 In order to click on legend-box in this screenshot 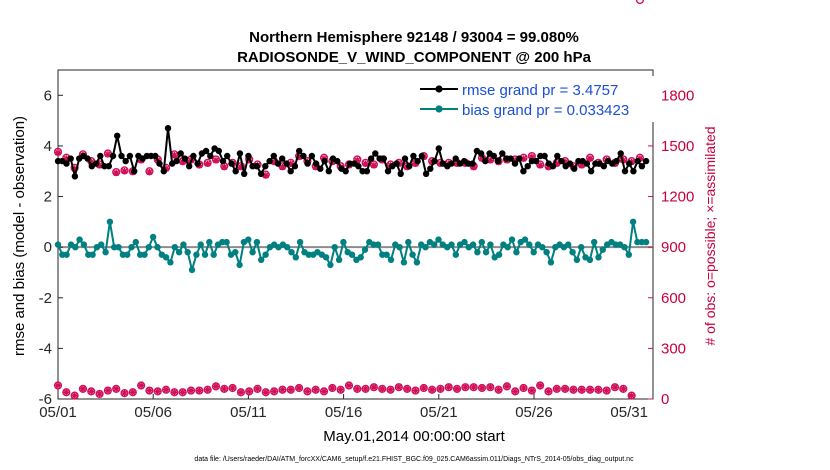, I will do `click(535, 99)`.